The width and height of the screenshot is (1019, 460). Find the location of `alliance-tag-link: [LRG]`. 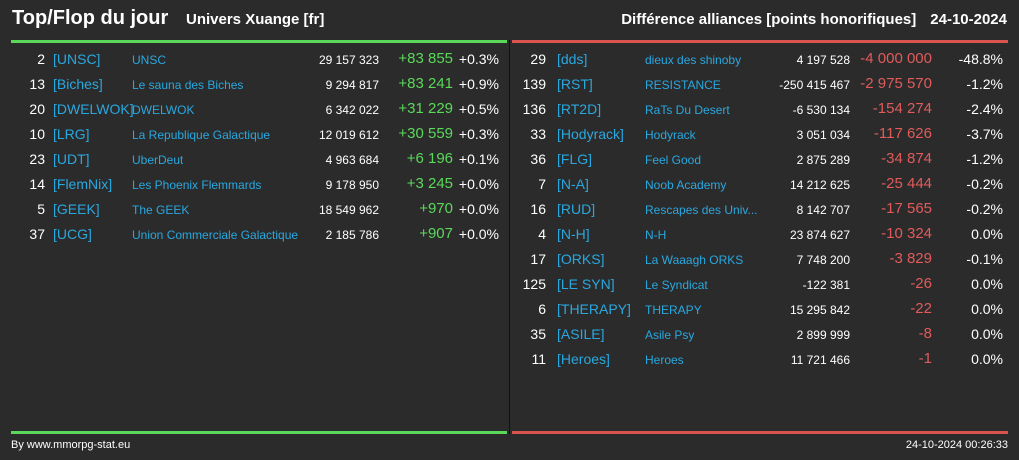

alliance-tag-link: [LRG] is located at coordinates (71, 134).